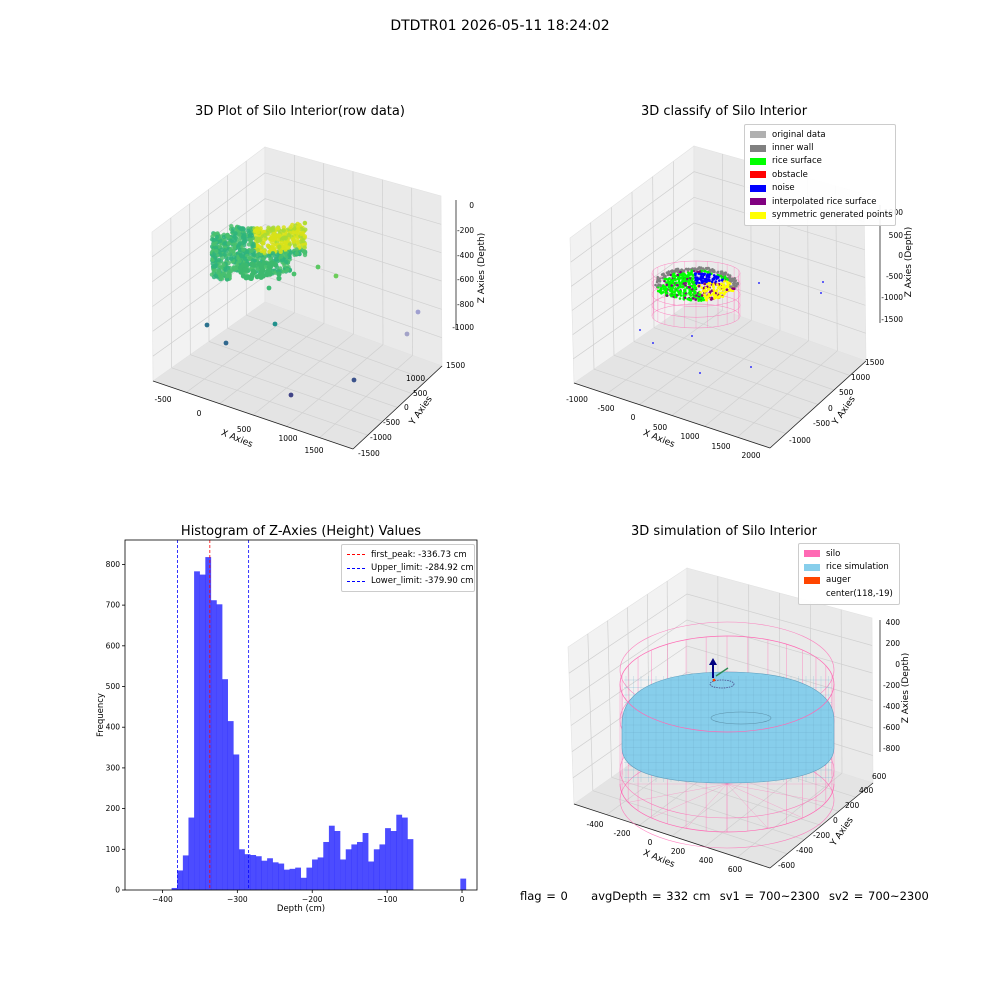 The width and height of the screenshot is (1000, 1000). I want to click on legend-item: symmetric generated points, so click(821, 214).